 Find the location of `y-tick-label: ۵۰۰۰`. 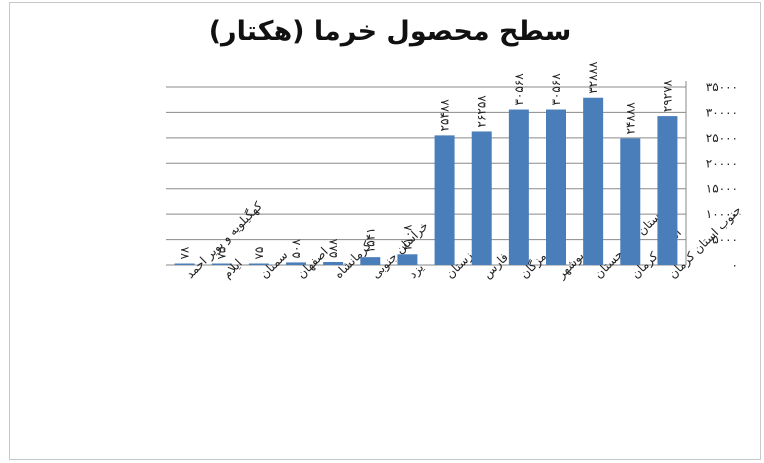

y-tick-label: ۵۰۰۰ is located at coordinates (725, 240).